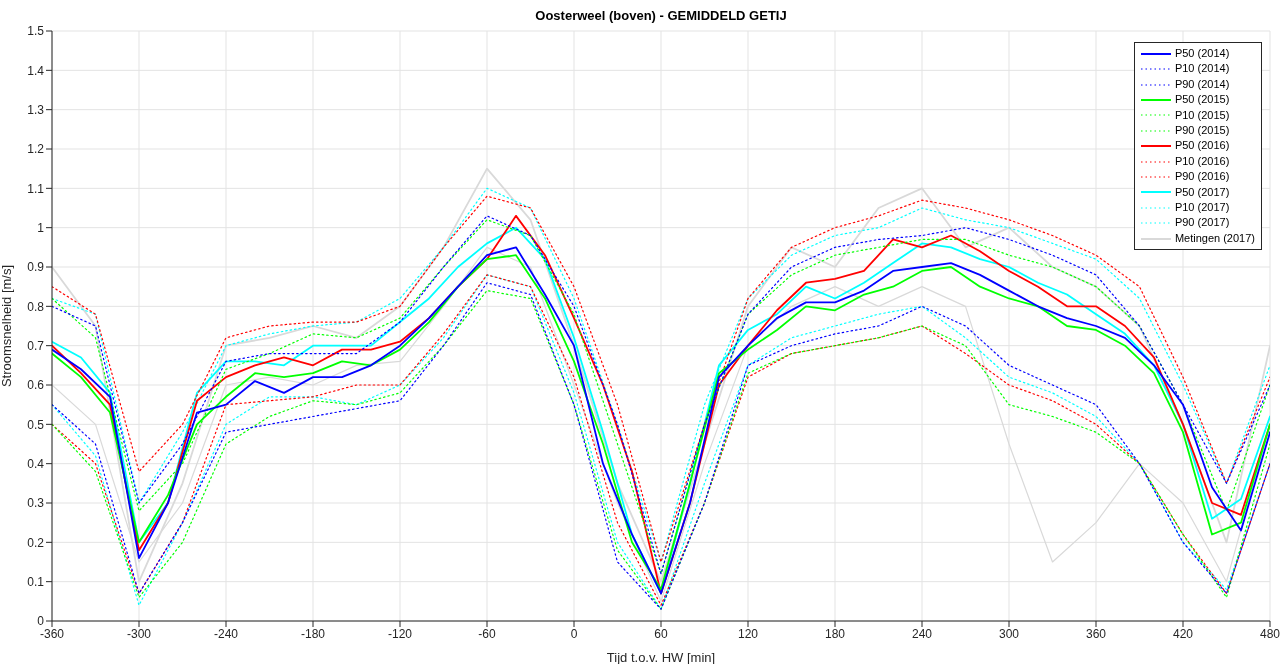 This screenshot has height=664, width=1284. I want to click on x-tick-label: 0, so click(574, 633).